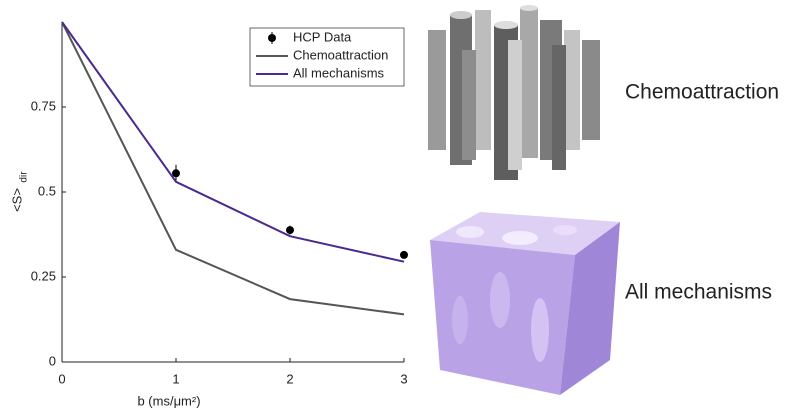 The image size is (789, 414). I want to click on x-tick-label: 1, so click(175, 378).